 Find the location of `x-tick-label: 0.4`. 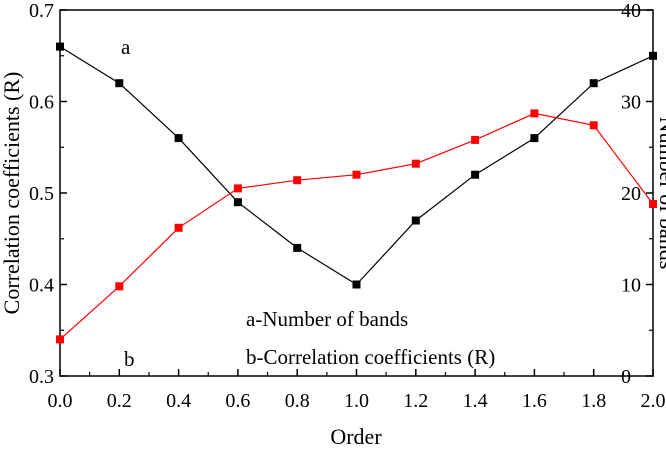

x-tick-label: 0.4 is located at coordinates (178, 401).